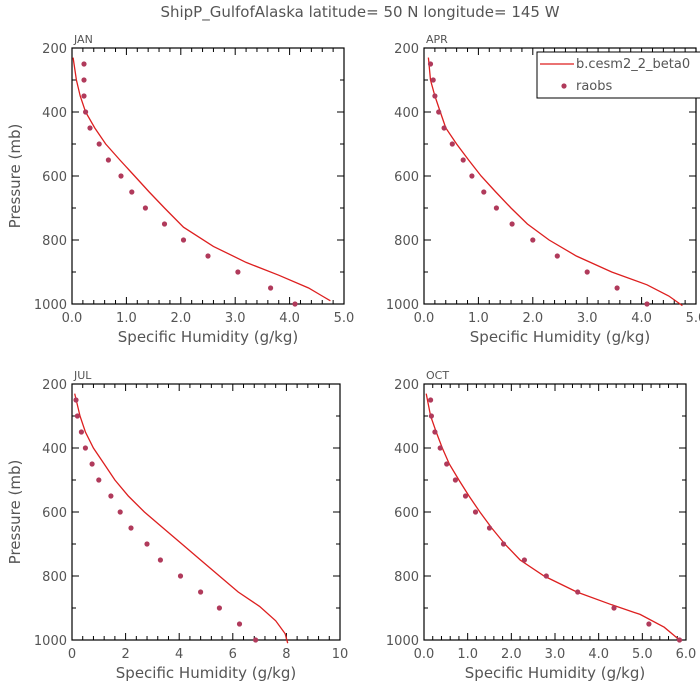 This screenshot has height=700, width=700. Describe the element at coordinates (406, 449) in the screenshot. I see `y-tick-label: 400` at that location.